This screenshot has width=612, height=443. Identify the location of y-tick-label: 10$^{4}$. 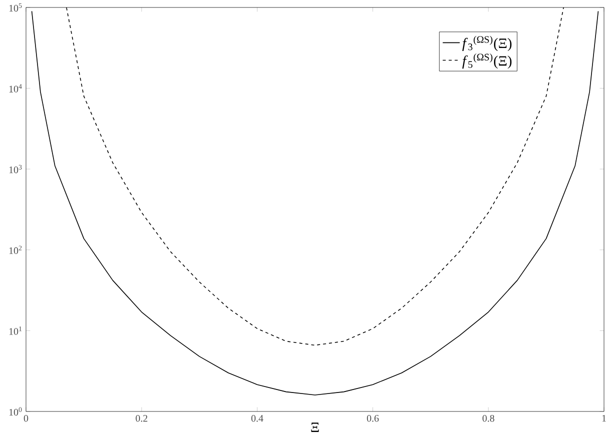
(15, 88).